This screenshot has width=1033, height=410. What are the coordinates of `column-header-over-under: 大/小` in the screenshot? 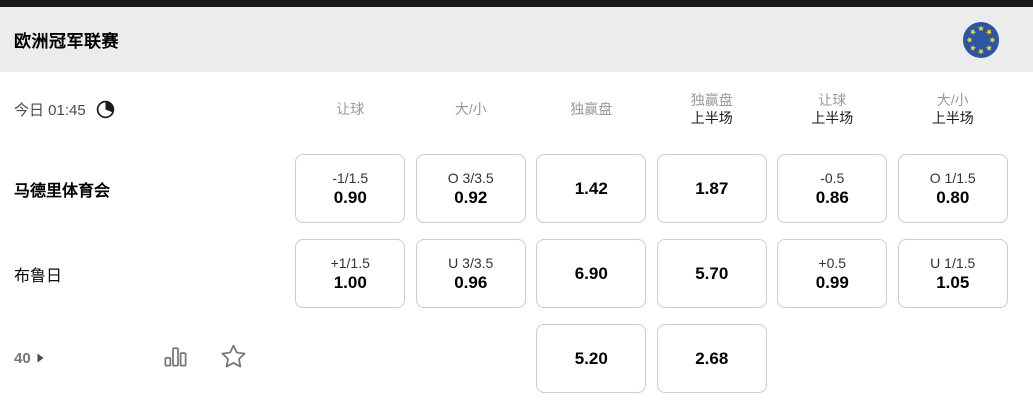 It's located at (470, 109).